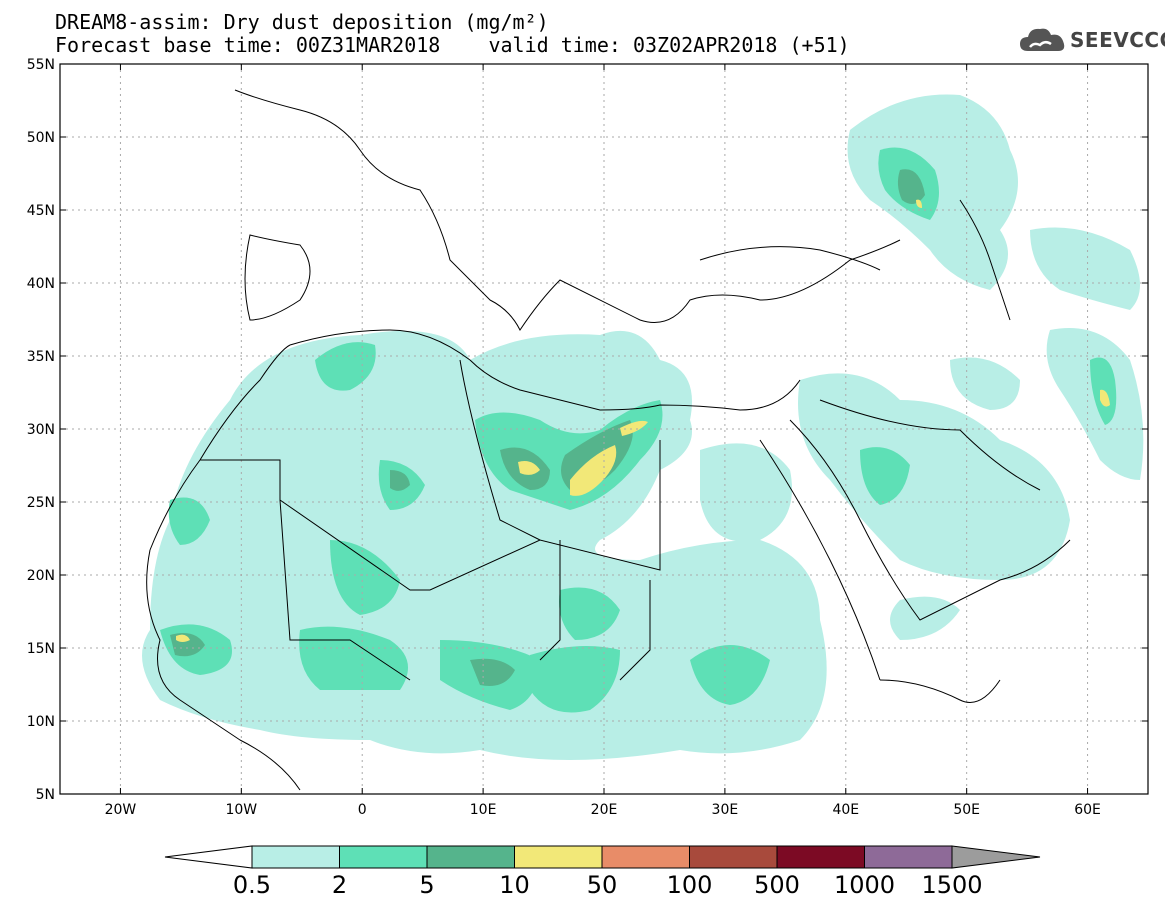 Image resolution: width=1165 pixels, height=907 pixels. I want to click on colorbar-level-label: 1000, so click(864, 885).